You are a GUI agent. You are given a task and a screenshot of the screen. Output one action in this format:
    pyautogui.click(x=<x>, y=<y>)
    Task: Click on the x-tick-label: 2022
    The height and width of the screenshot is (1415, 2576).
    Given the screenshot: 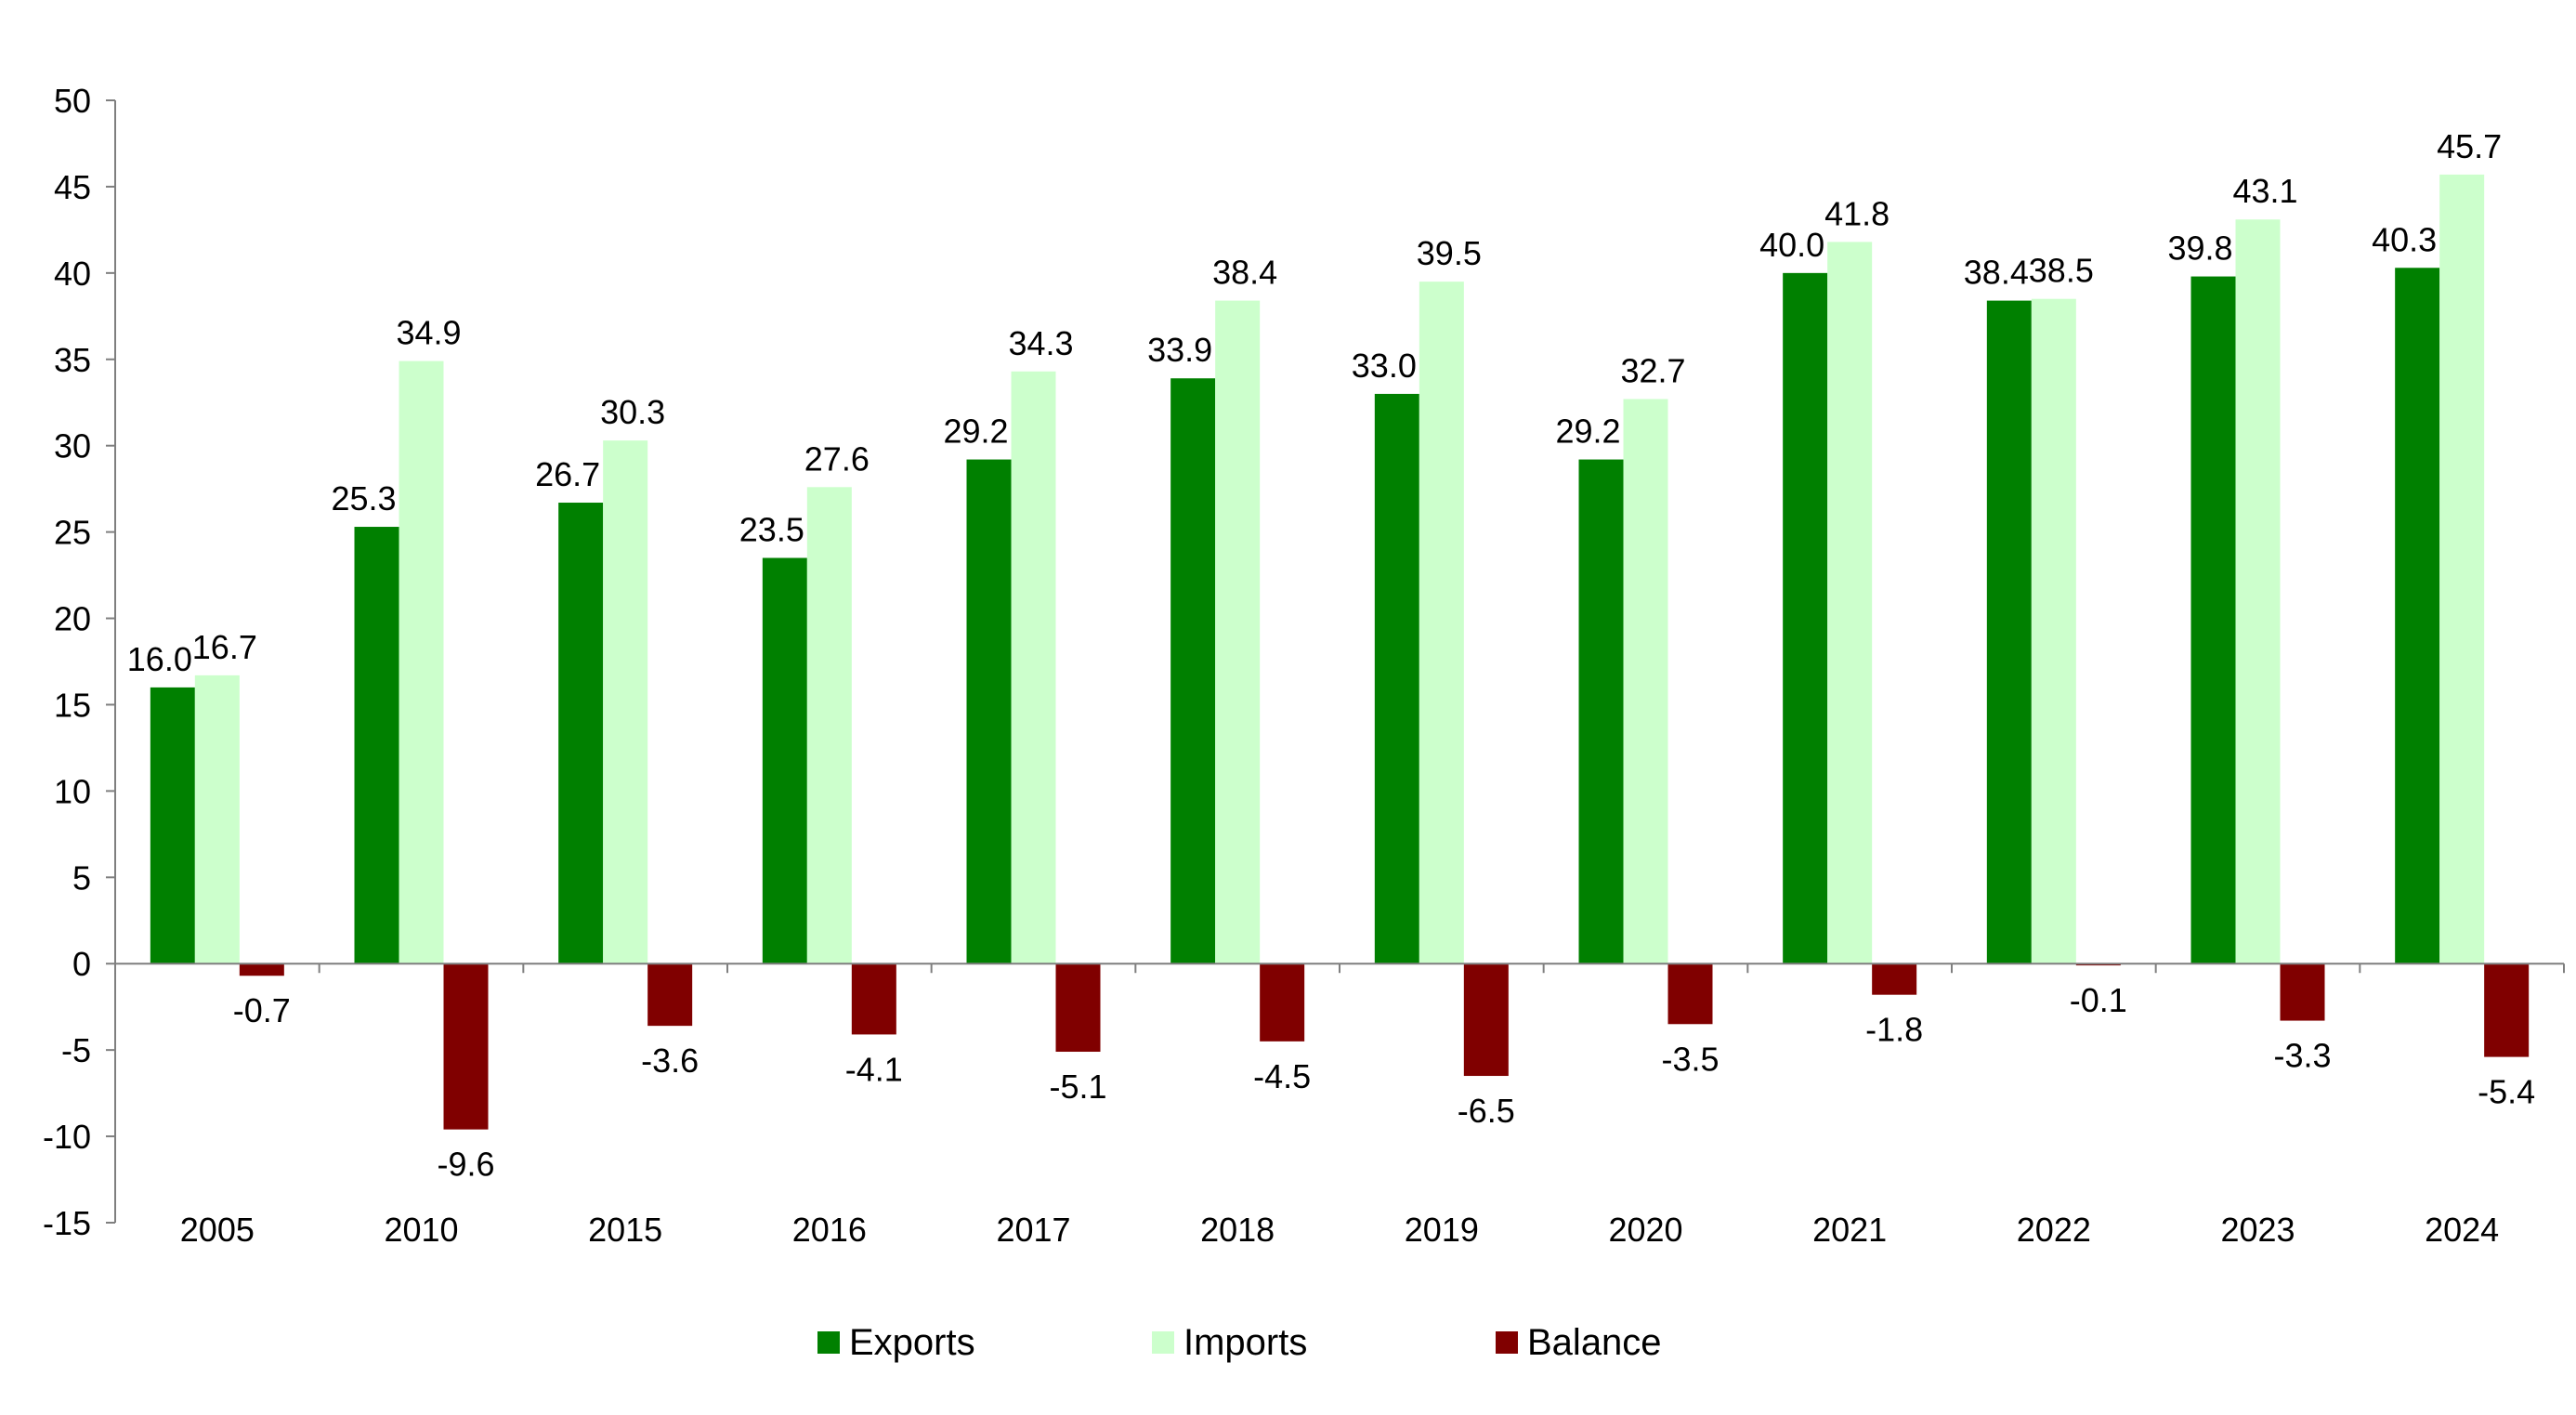 What is the action you would take?
    pyautogui.click(x=2054, y=1230)
    